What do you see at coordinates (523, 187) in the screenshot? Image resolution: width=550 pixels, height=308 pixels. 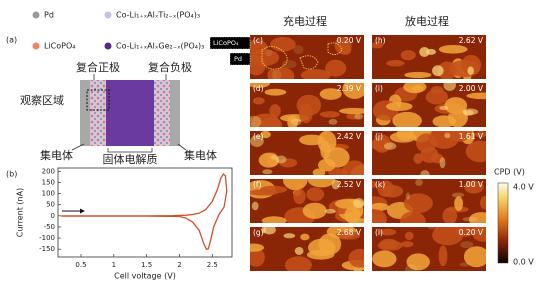 I see `colorbar-max: 4.0 V` at bounding box center [523, 187].